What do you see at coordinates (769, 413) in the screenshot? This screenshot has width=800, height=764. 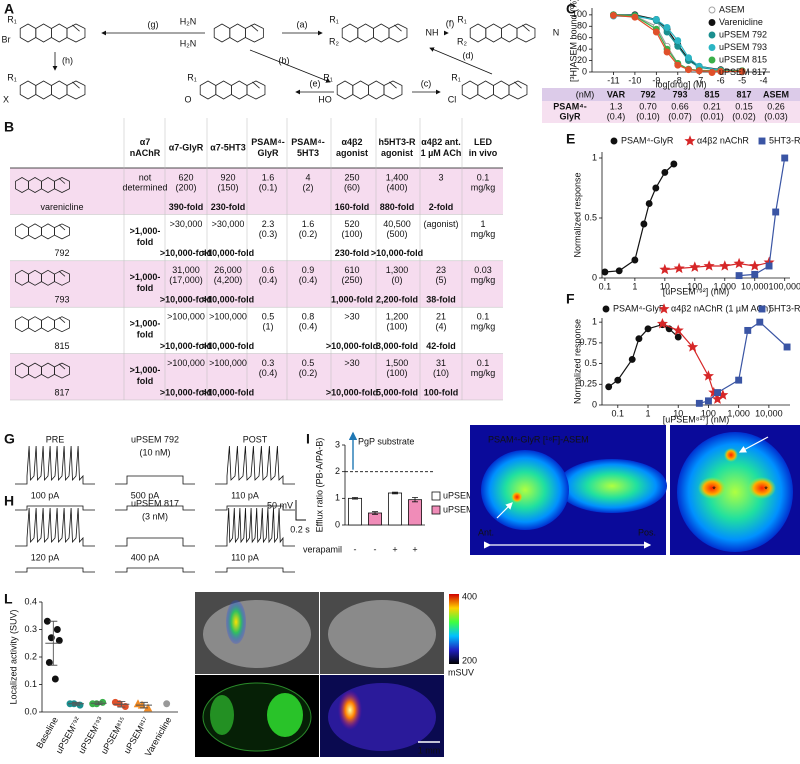 I see `x-tick-label: 10,000` at bounding box center [769, 413].